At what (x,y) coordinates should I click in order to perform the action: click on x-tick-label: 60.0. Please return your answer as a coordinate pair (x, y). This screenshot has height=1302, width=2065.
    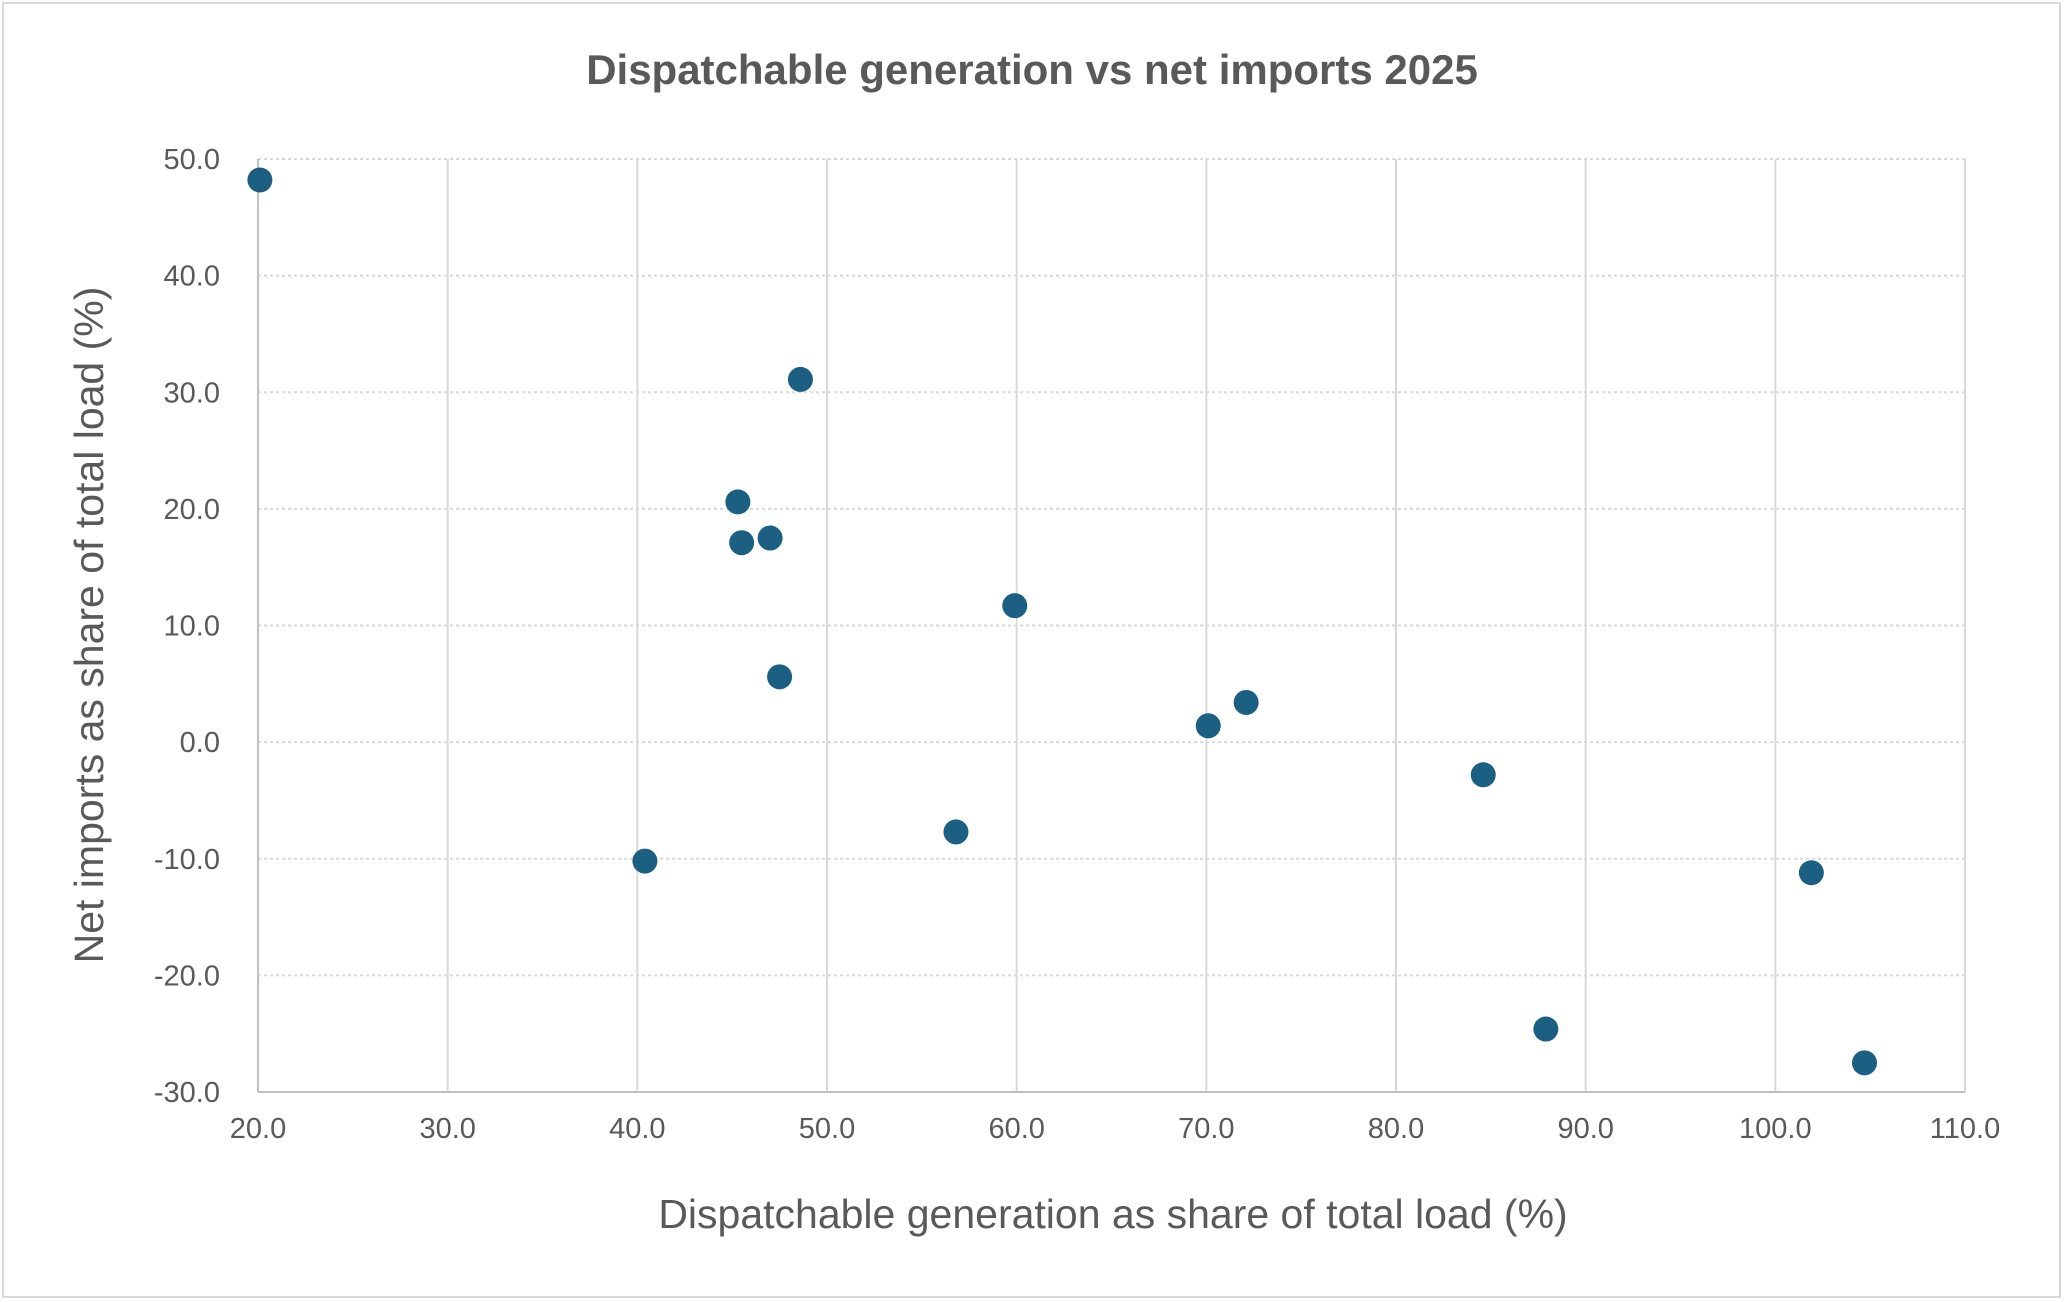
    Looking at the image, I should click on (1016, 1129).